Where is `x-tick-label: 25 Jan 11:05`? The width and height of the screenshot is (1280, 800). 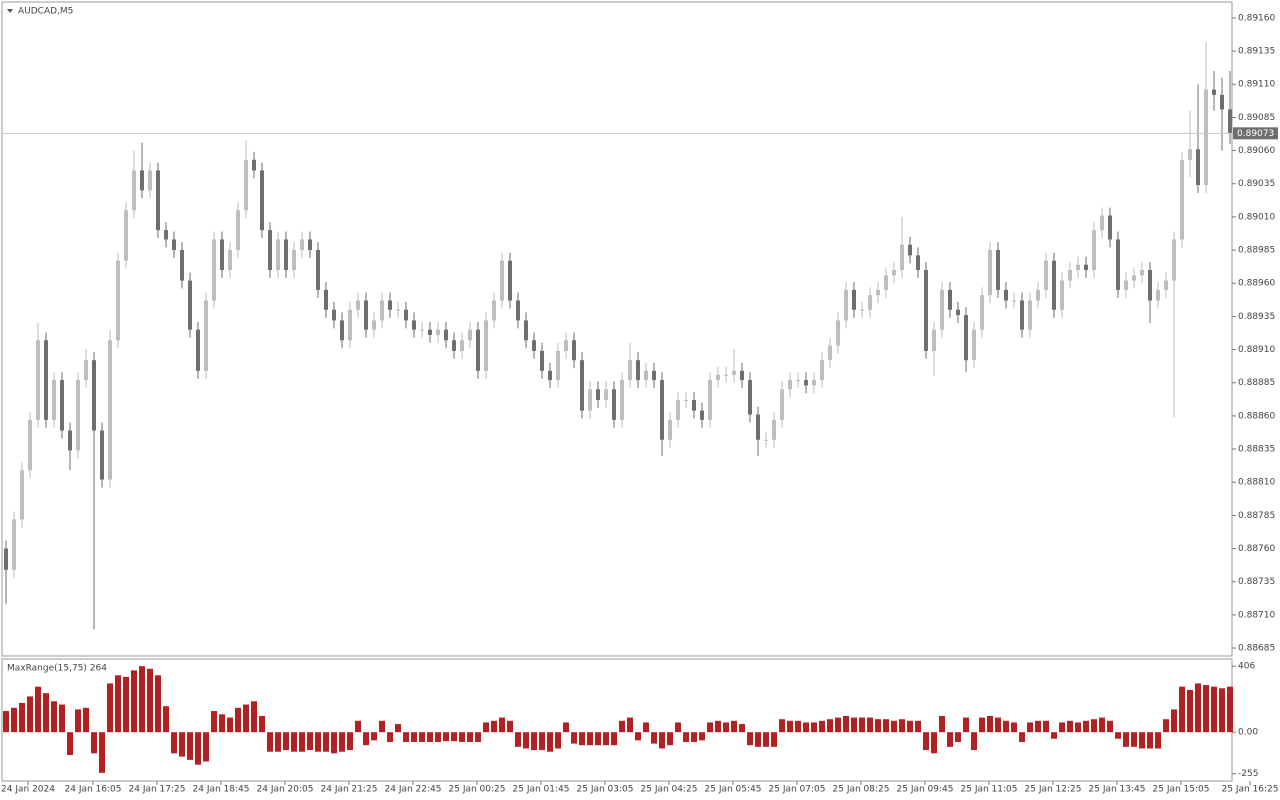
x-tick-label: 25 Jan 11:05 is located at coordinates (989, 790).